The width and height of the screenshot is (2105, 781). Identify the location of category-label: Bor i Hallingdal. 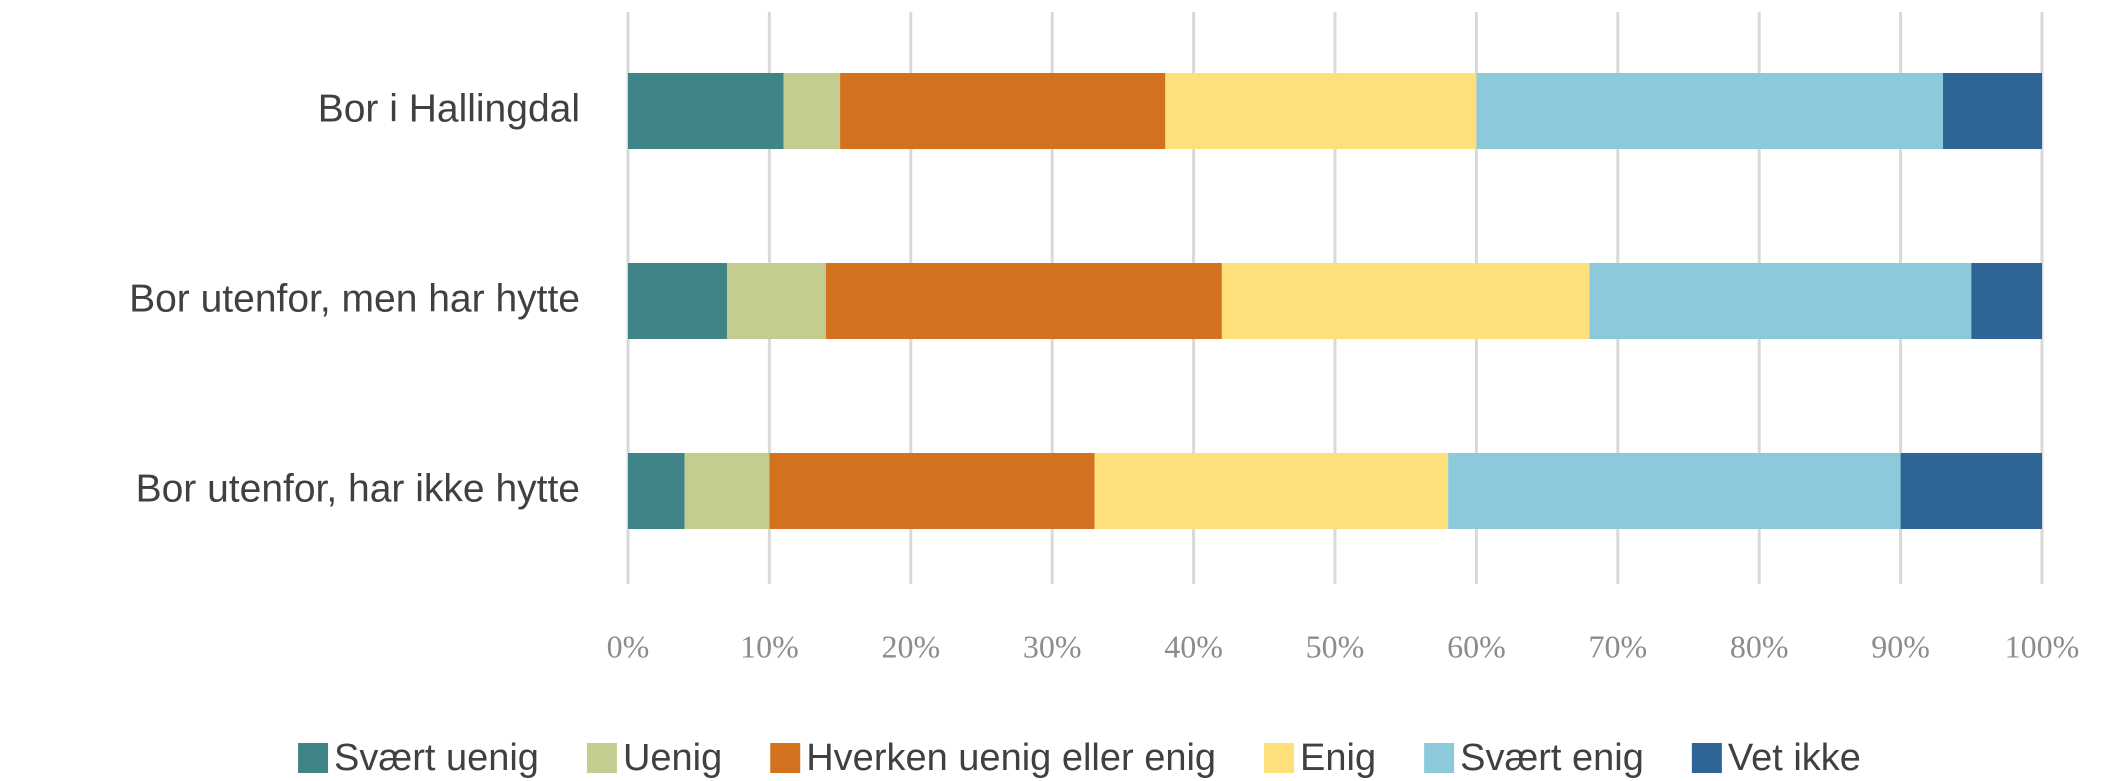
(449, 108).